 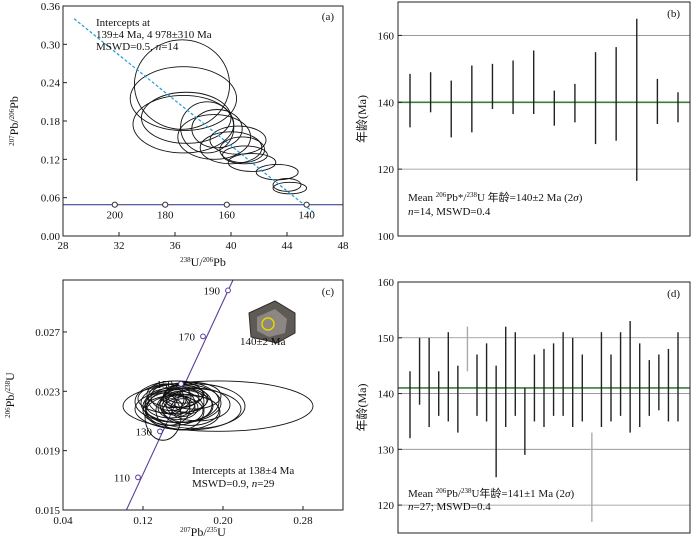 I want to click on x-tick-label: 44, so click(x=288, y=246).